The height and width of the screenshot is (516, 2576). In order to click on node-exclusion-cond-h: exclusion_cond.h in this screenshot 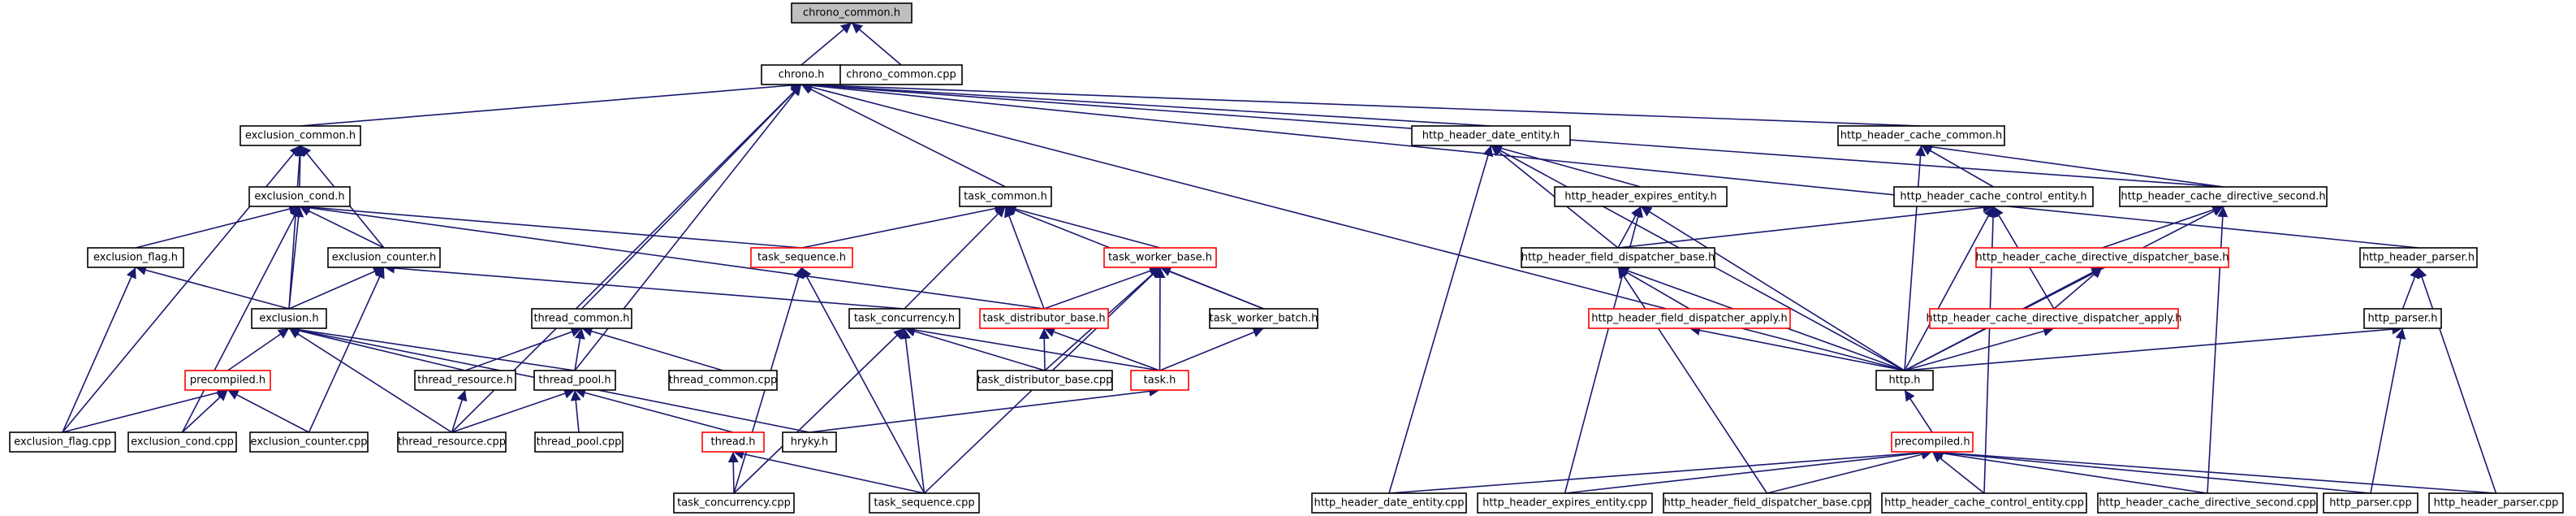, I will do `click(299, 196)`.